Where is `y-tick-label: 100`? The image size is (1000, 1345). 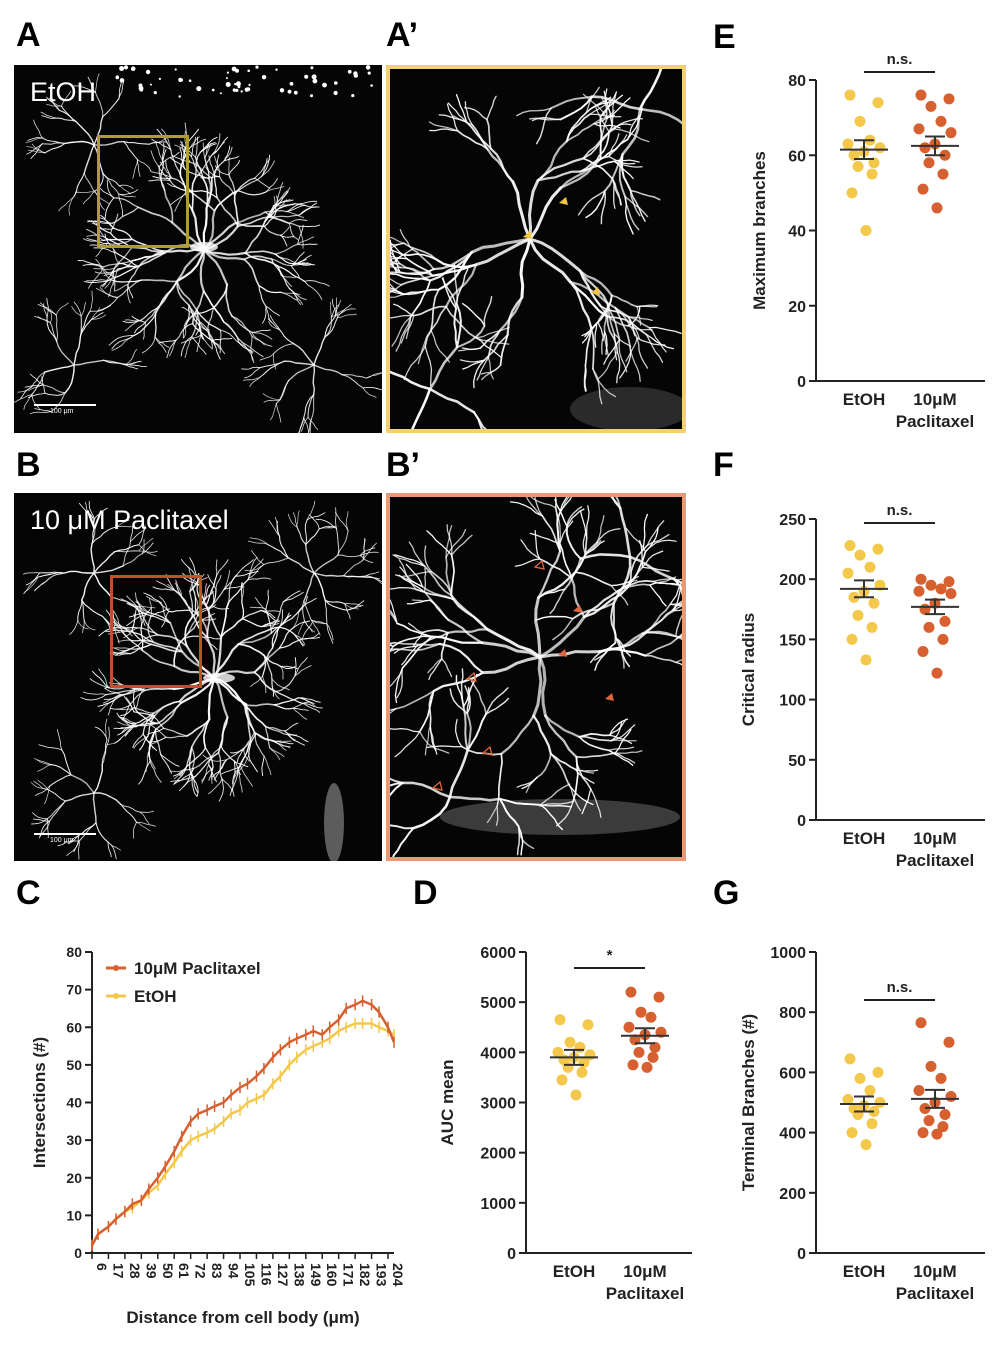 y-tick-label: 100 is located at coordinates (792, 701).